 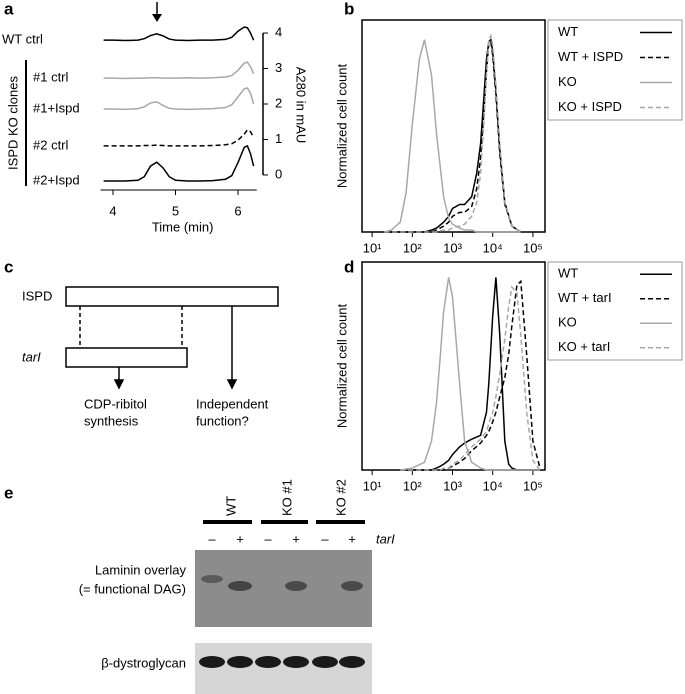 What do you see at coordinates (22, 39) in the screenshot?
I see `trace-label: WT ctrl` at bounding box center [22, 39].